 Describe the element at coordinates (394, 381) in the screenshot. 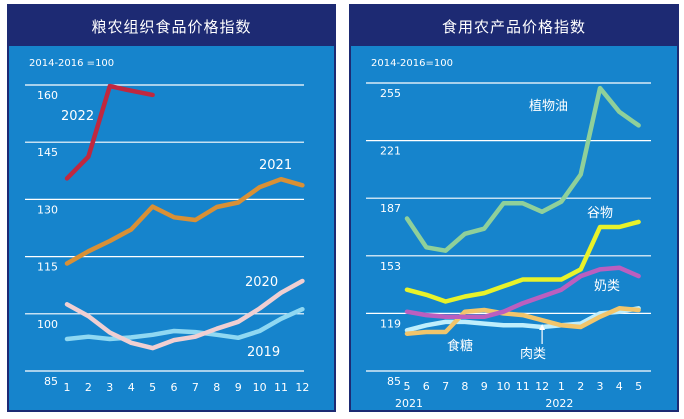

I see `right-y-tick-label: 85` at that location.